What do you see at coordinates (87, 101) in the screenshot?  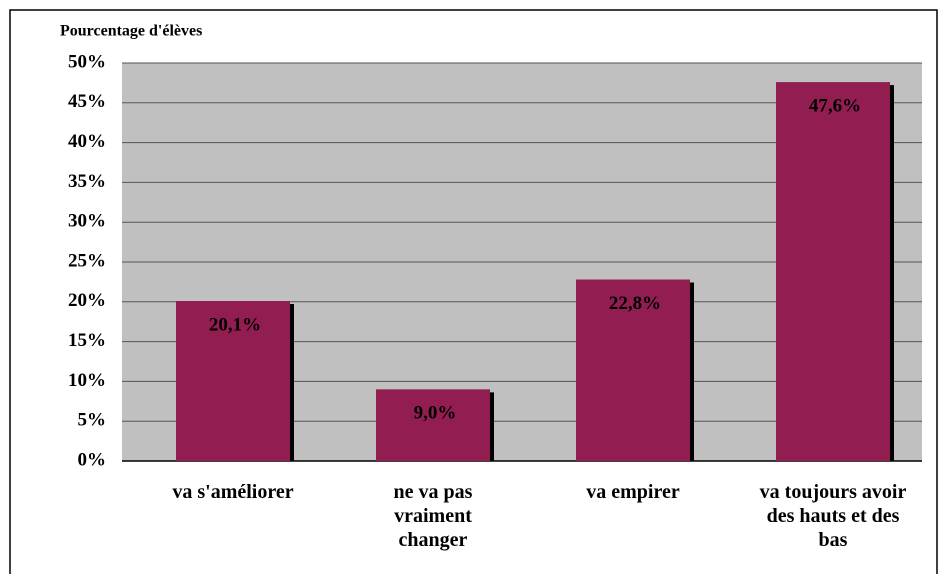 I see `y-tick-label: 45%` at bounding box center [87, 101].